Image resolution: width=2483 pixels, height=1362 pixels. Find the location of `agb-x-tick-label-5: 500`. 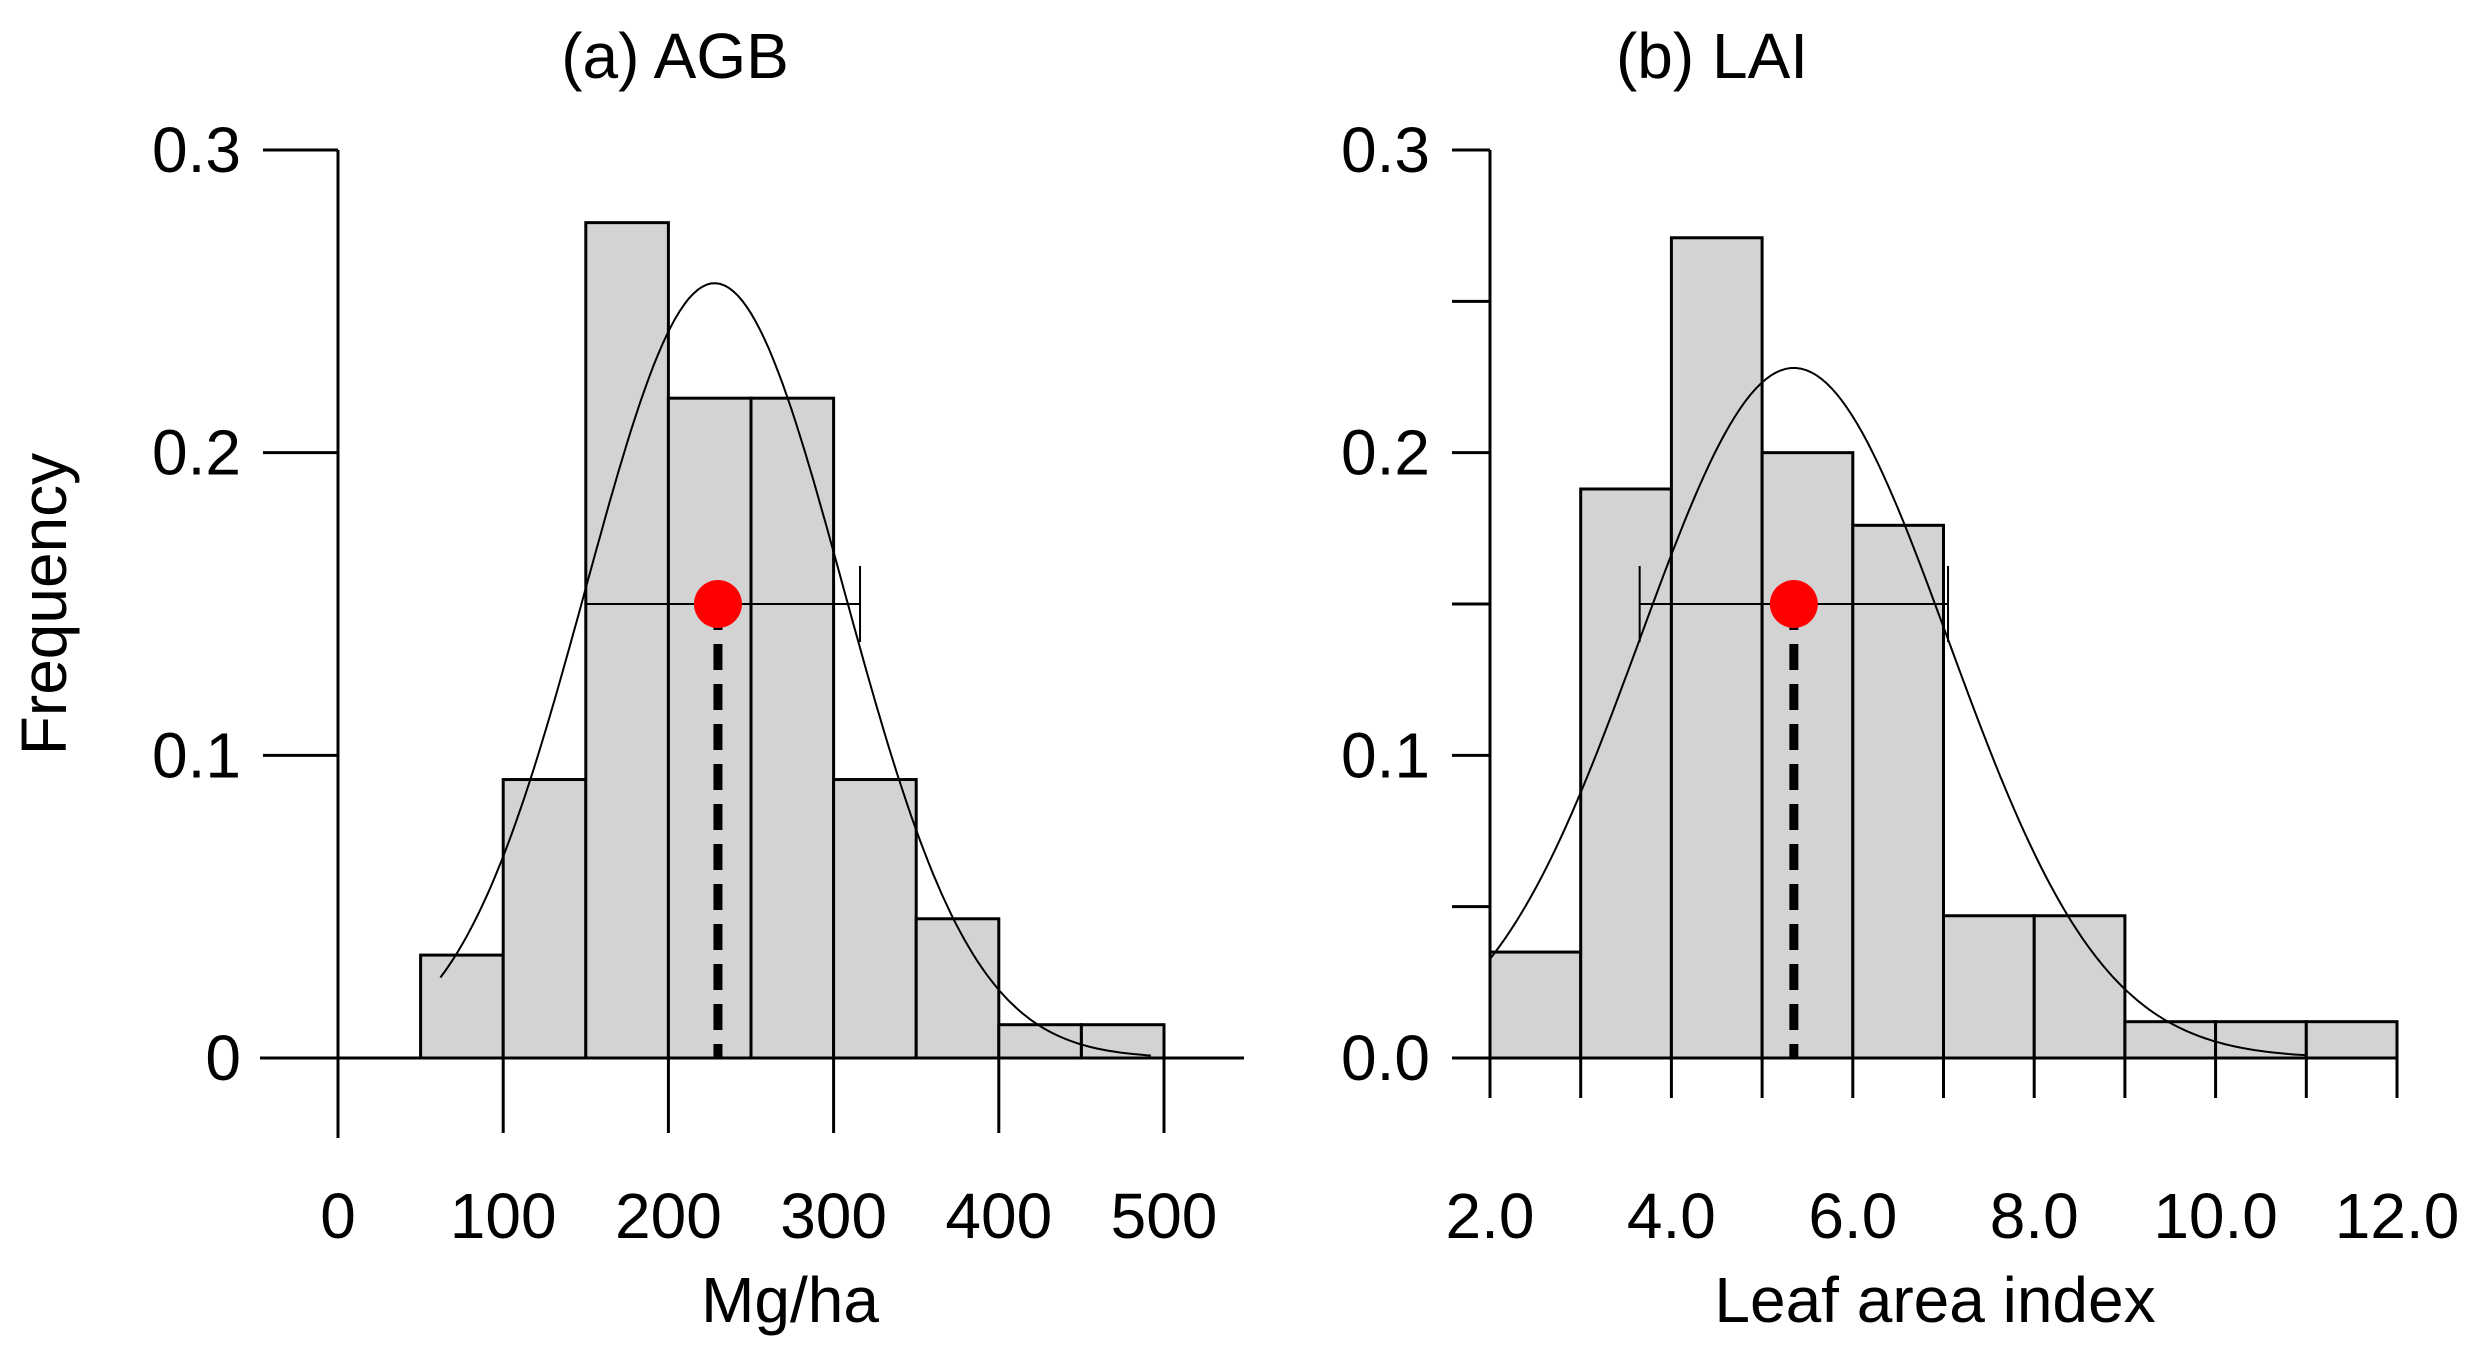

agb-x-tick-label-5: 500 is located at coordinates (1164, 1216).